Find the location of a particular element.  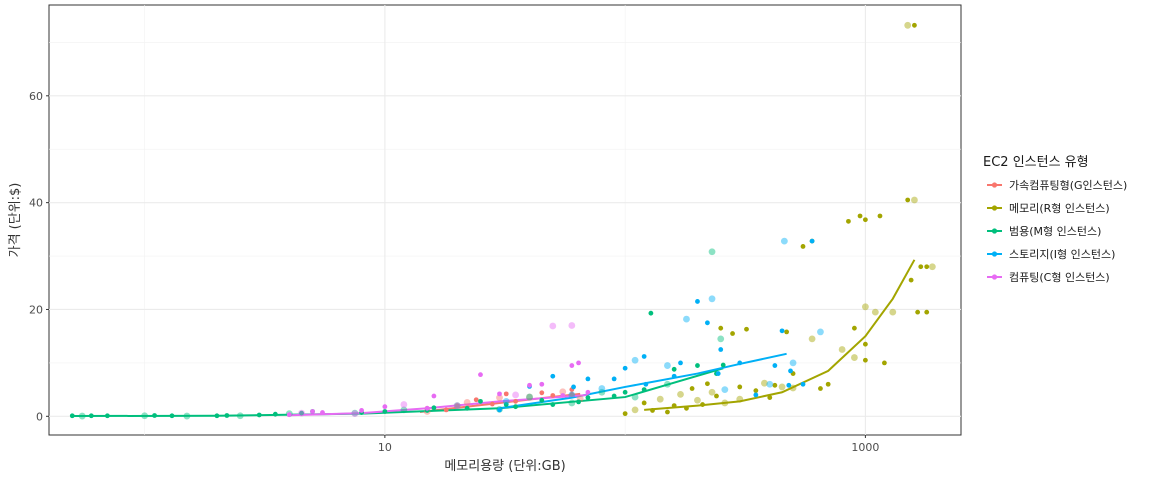

legend-label: 스토리지(I형 인스턴스) is located at coordinates (1062, 254).